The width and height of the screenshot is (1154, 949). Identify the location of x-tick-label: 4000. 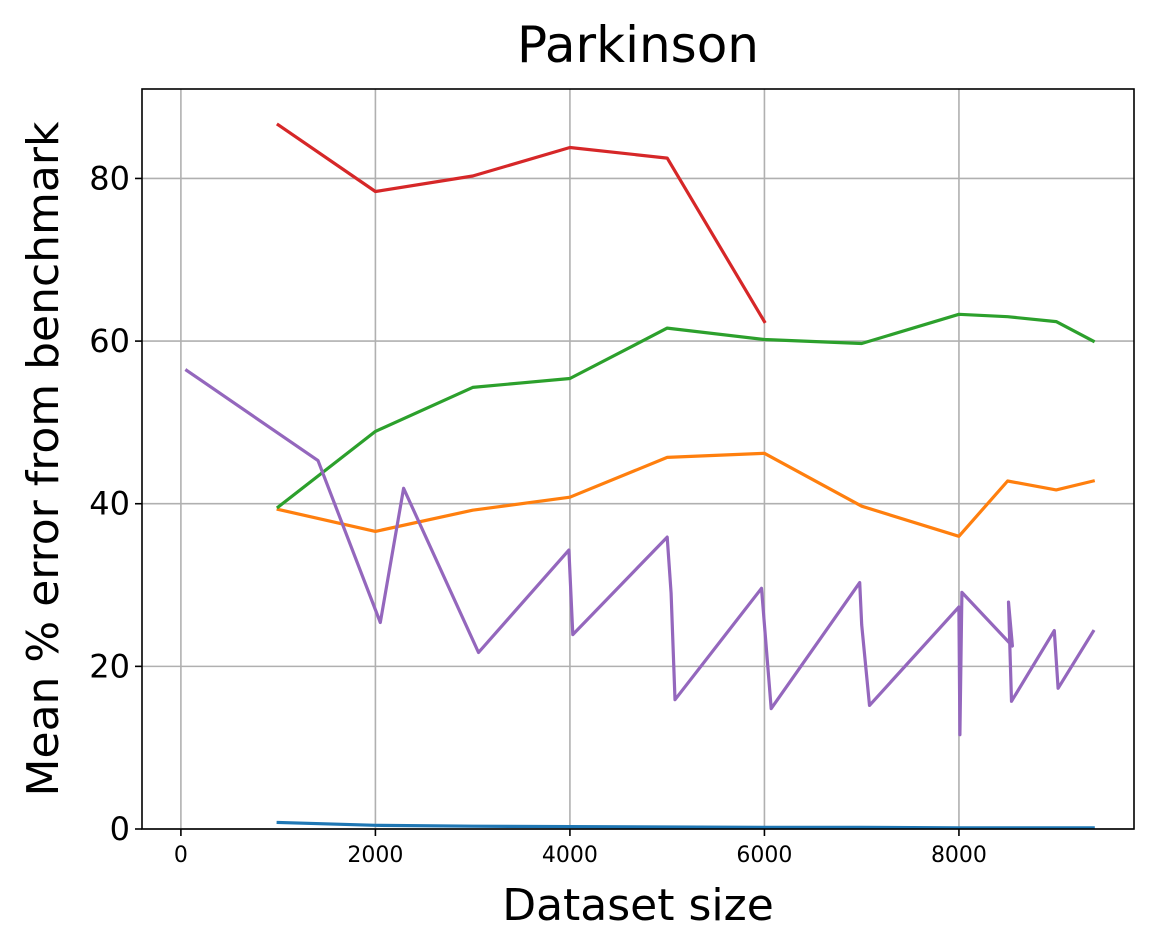
(570, 855).